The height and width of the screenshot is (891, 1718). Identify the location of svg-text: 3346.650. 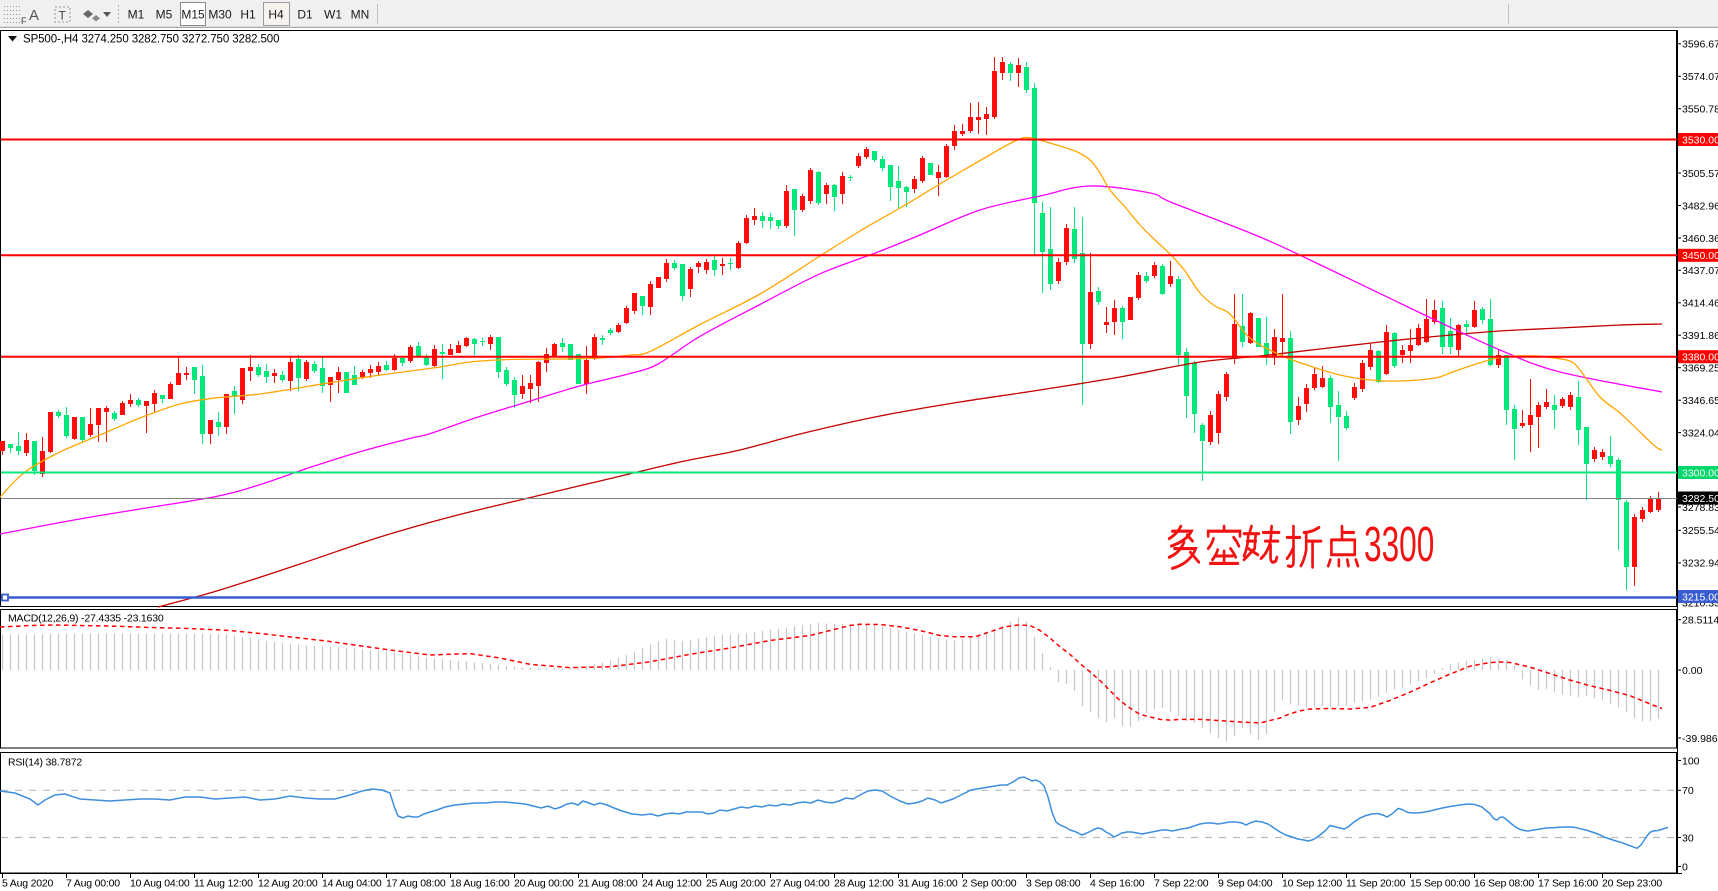
(1700, 401).